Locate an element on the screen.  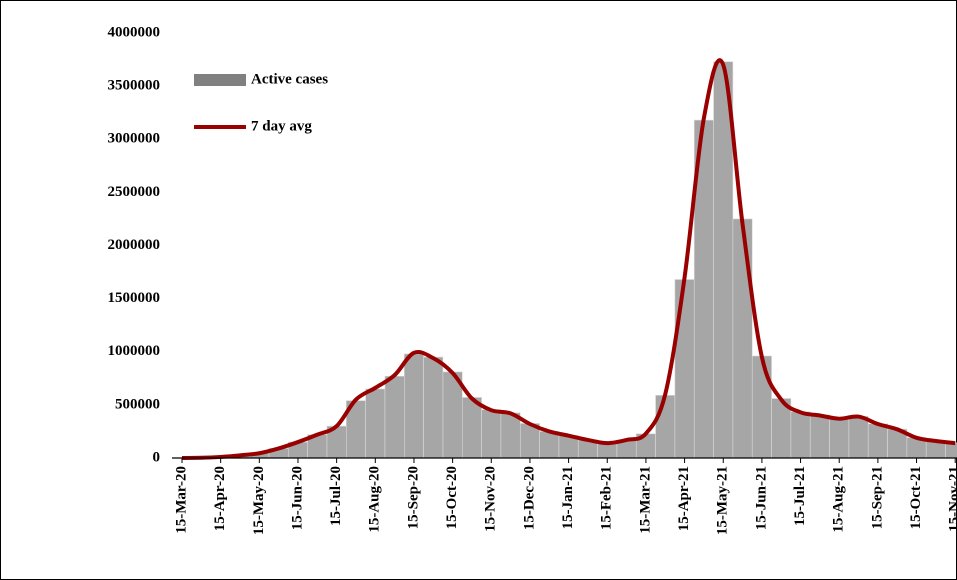
x-tick-label: 15-Jul-20 is located at coordinates (336, 496).